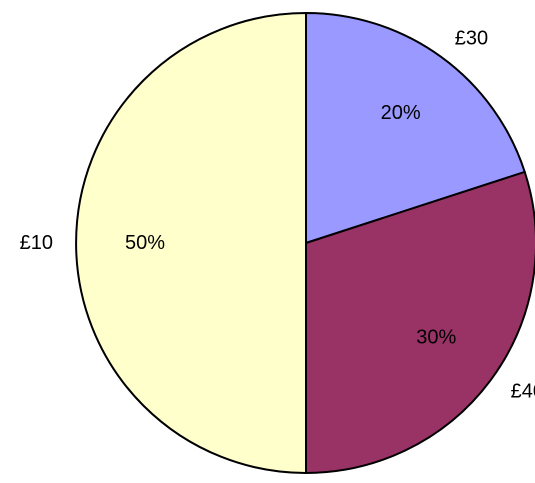  What do you see at coordinates (471, 38) in the screenshot?
I see `slice-category-label: £30` at bounding box center [471, 38].